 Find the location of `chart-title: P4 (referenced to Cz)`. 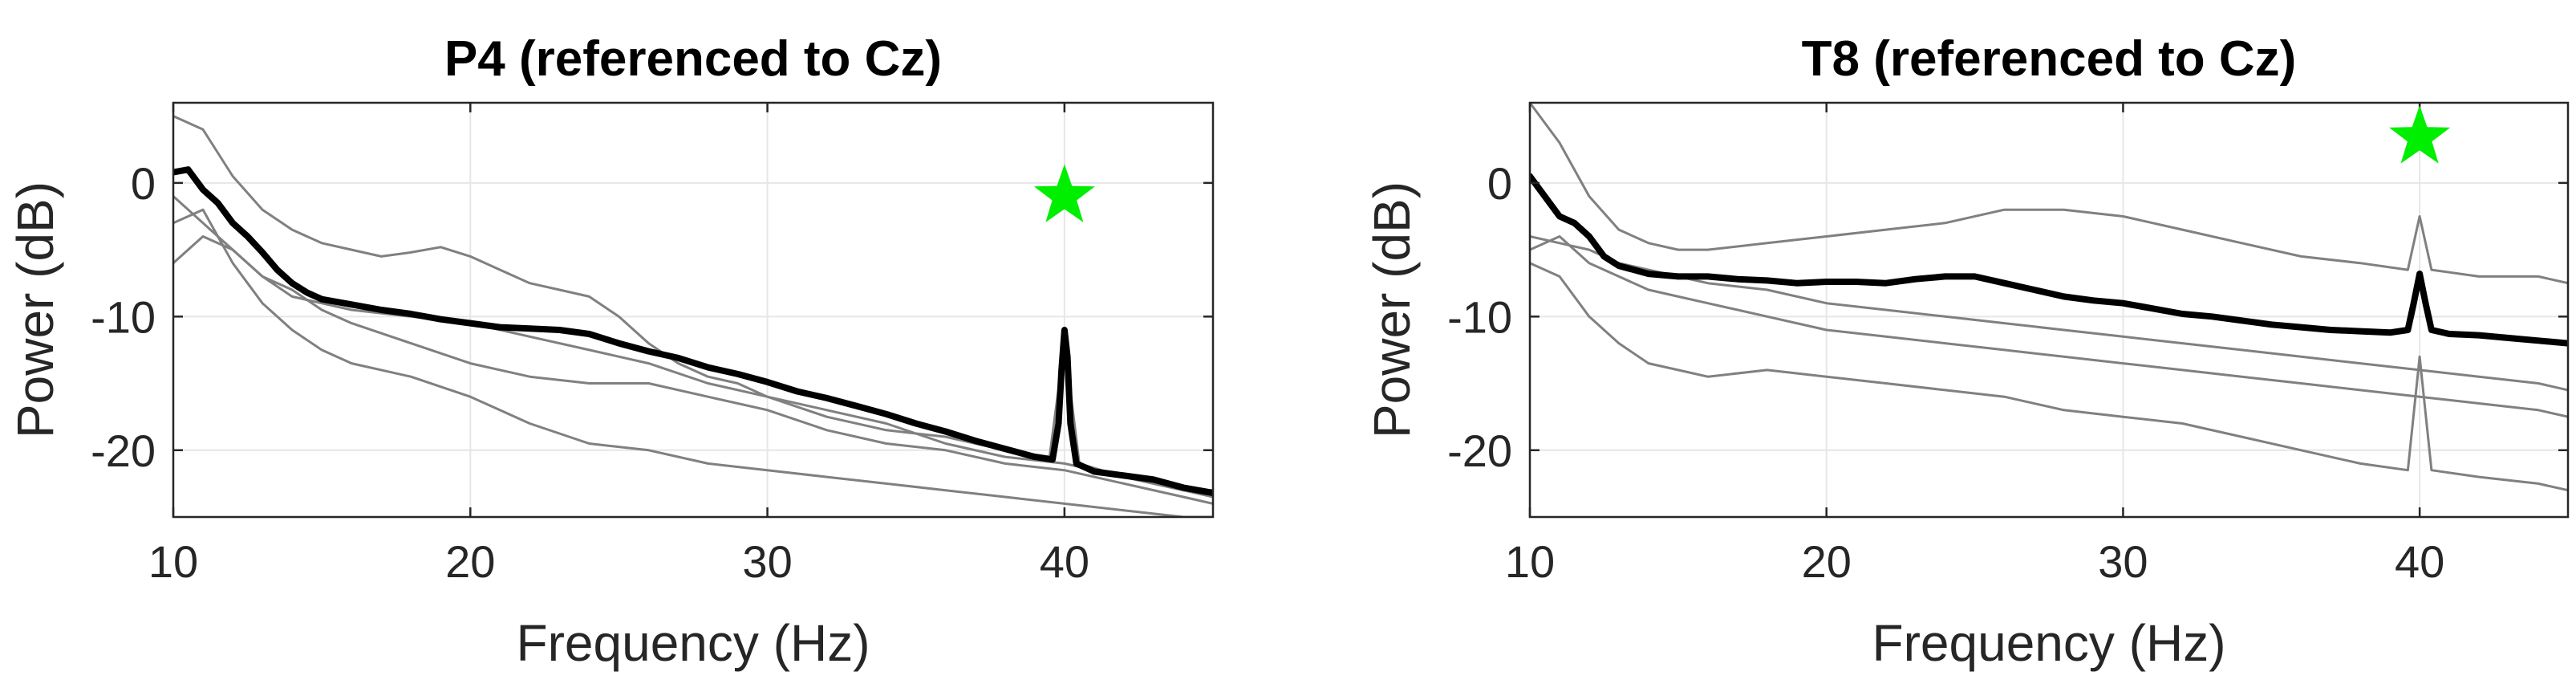

chart-title: P4 (referenced to Cz) is located at coordinates (693, 59).